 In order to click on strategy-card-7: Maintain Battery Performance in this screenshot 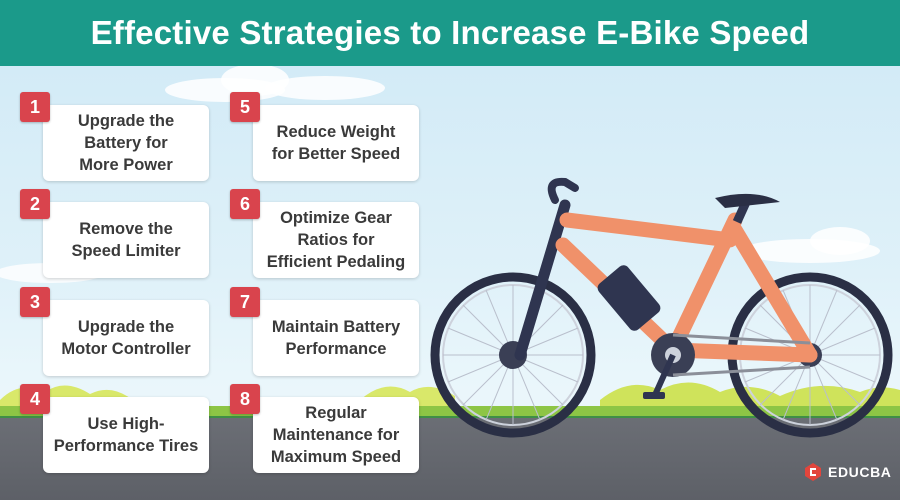, I will do `click(336, 338)`.